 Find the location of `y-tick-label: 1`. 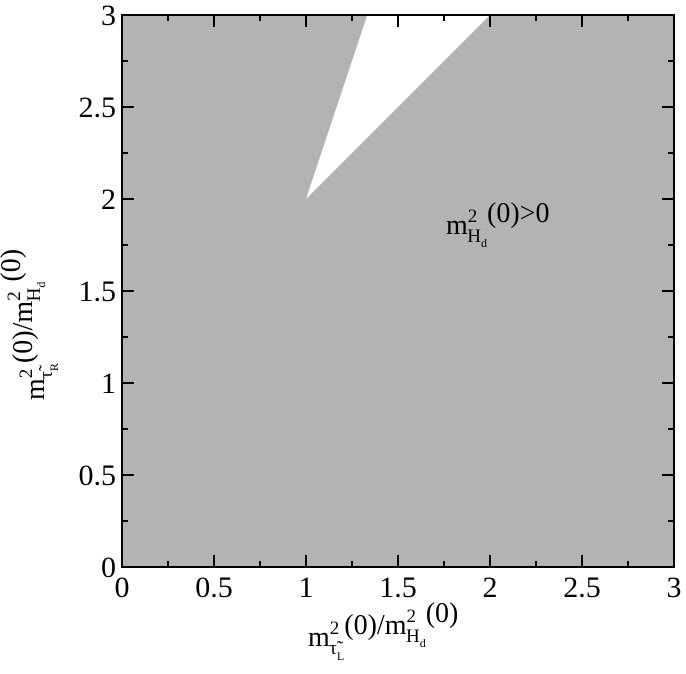

y-tick-label: 1 is located at coordinates (108, 383).